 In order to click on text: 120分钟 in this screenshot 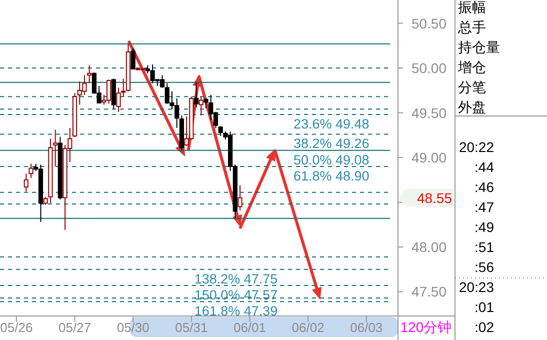, I will do `click(426, 327)`.